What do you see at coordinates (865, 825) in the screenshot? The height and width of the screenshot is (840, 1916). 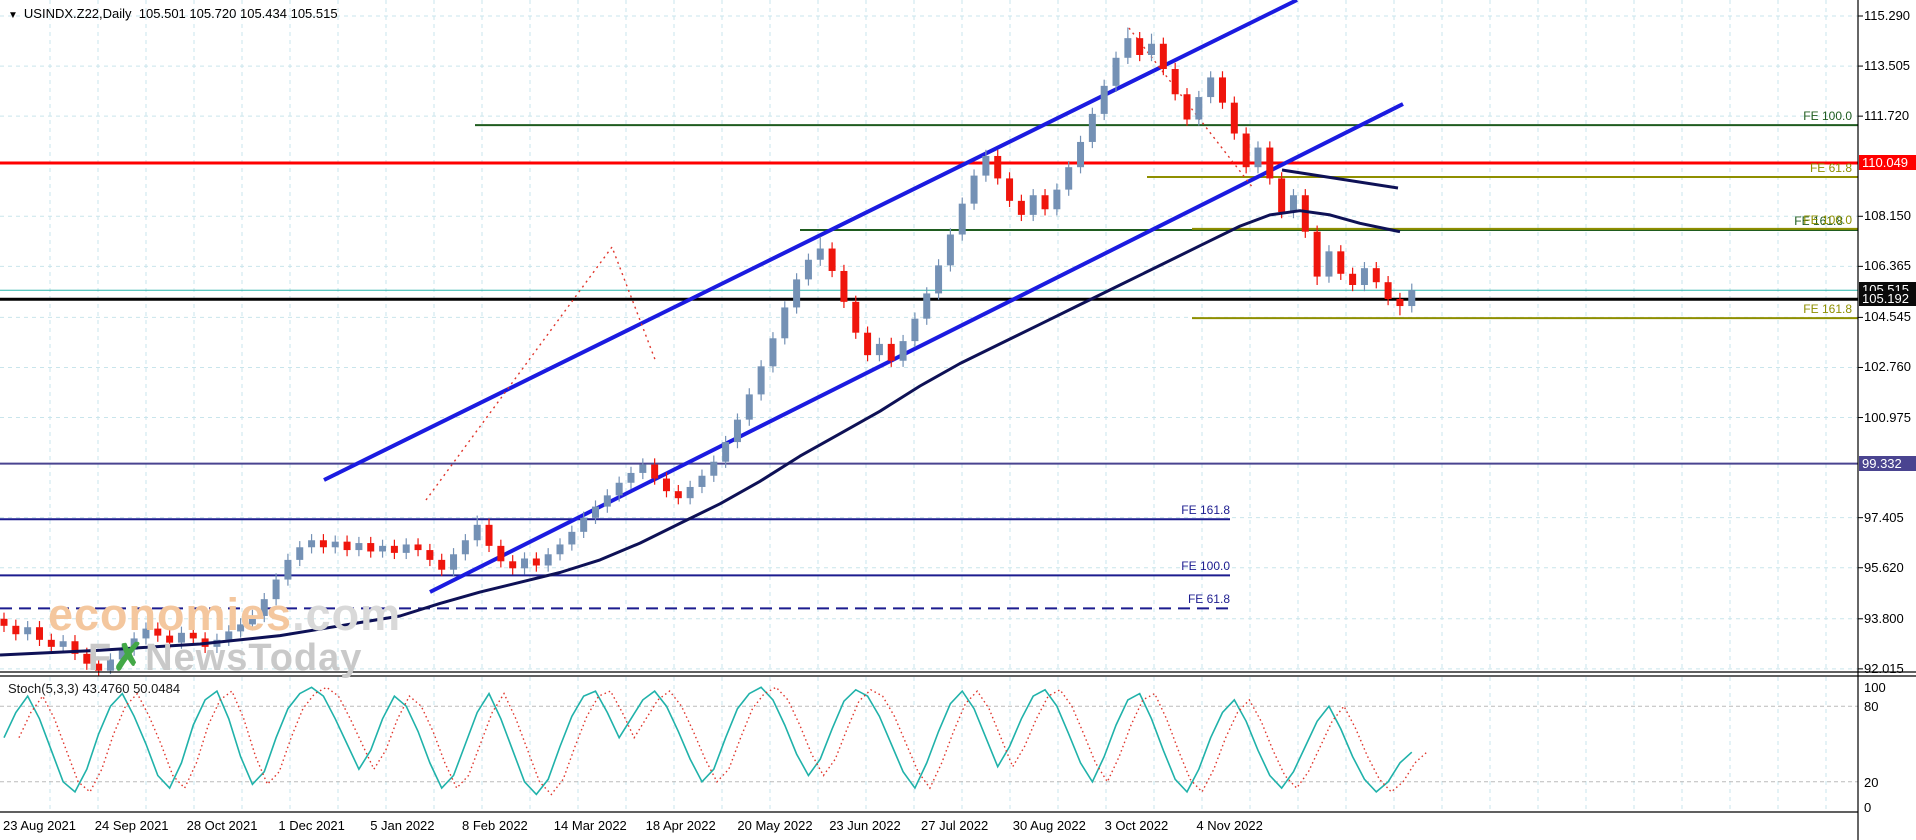 I see `date-label: 23 Jun 2022` at bounding box center [865, 825].